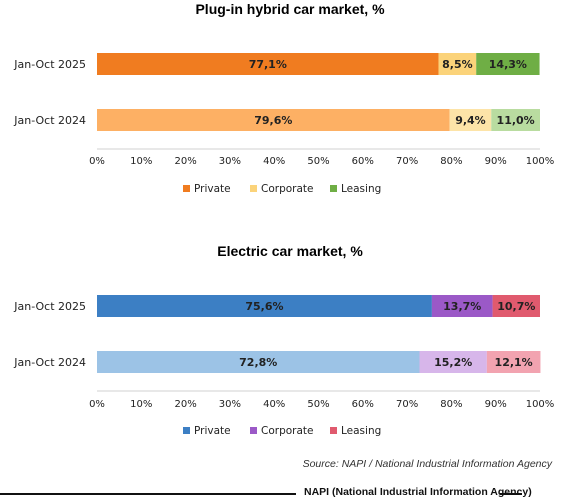 The image size is (580, 502). What do you see at coordinates (511, 494) in the screenshot?
I see `footer-line-right` at bounding box center [511, 494].